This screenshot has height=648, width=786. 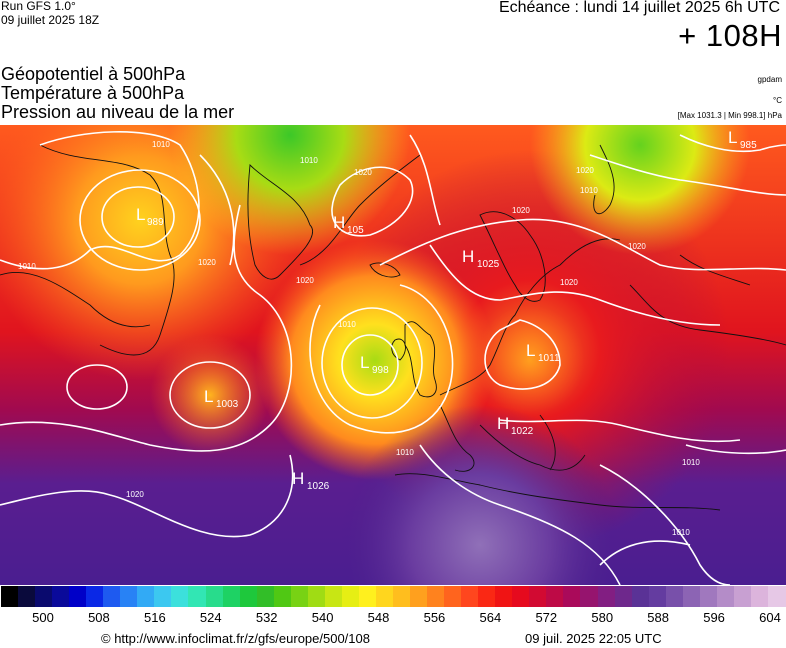 What do you see at coordinates (488, 264) in the screenshot?
I see `high-value: 1025` at bounding box center [488, 264].